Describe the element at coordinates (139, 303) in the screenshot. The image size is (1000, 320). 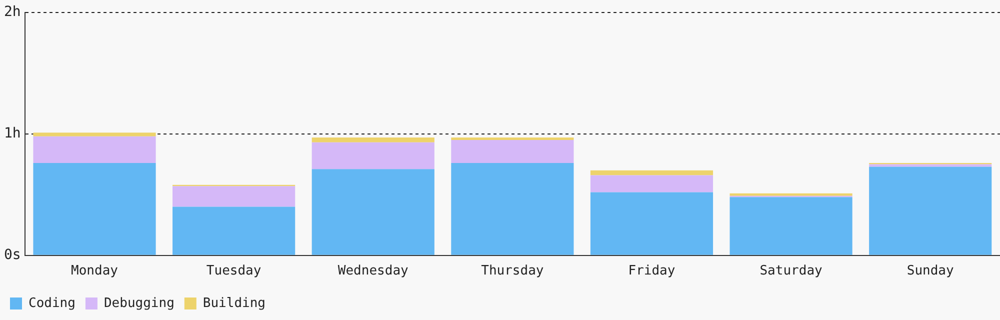
I see `legend-label: Debugging` at that location.